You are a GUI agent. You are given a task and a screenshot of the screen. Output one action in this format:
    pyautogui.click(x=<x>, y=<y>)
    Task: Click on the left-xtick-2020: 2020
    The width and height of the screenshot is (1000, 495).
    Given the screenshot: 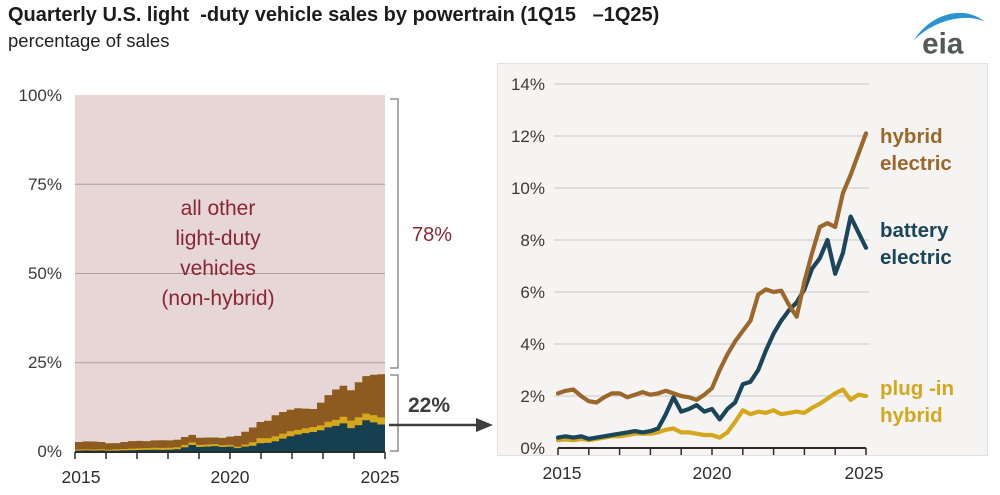 What is the action you would take?
    pyautogui.click(x=230, y=477)
    